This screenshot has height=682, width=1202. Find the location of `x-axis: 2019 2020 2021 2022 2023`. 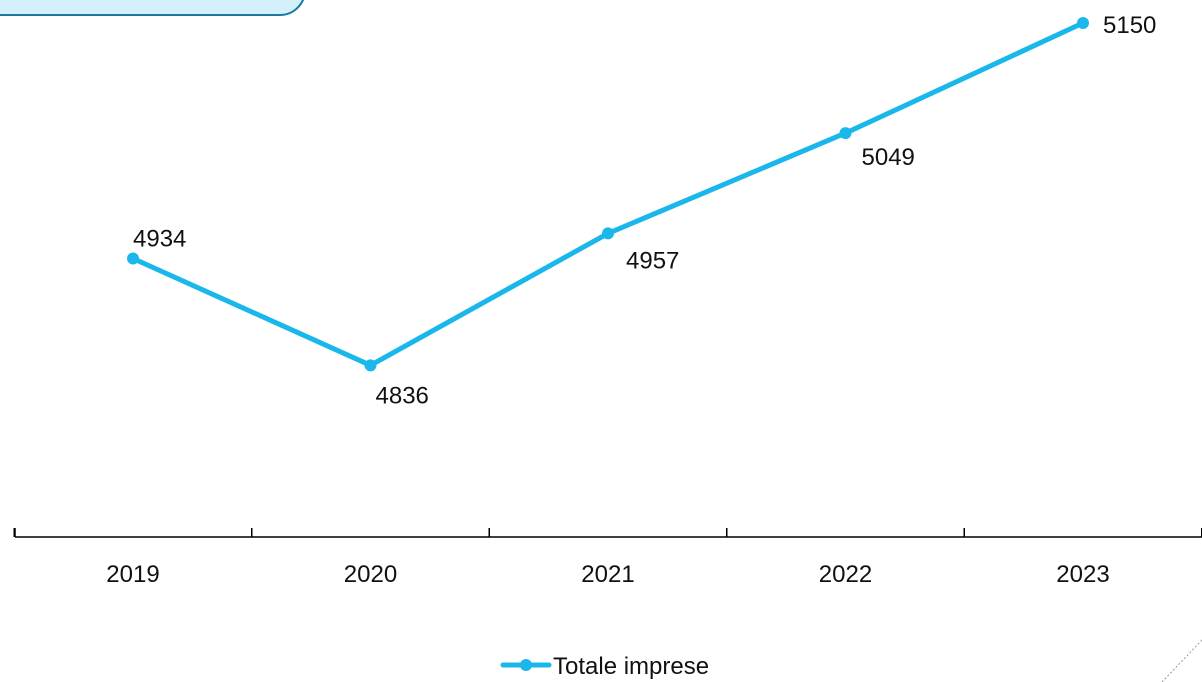

x-axis: 2019 2020 2021 2022 2023 is located at coordinates (607, 558).